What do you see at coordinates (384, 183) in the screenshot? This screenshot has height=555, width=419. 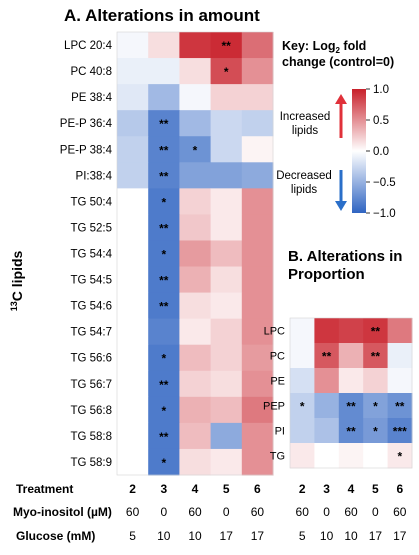 I see `colorbar-tick-label: −0.5` at bounding box center [384, 183].